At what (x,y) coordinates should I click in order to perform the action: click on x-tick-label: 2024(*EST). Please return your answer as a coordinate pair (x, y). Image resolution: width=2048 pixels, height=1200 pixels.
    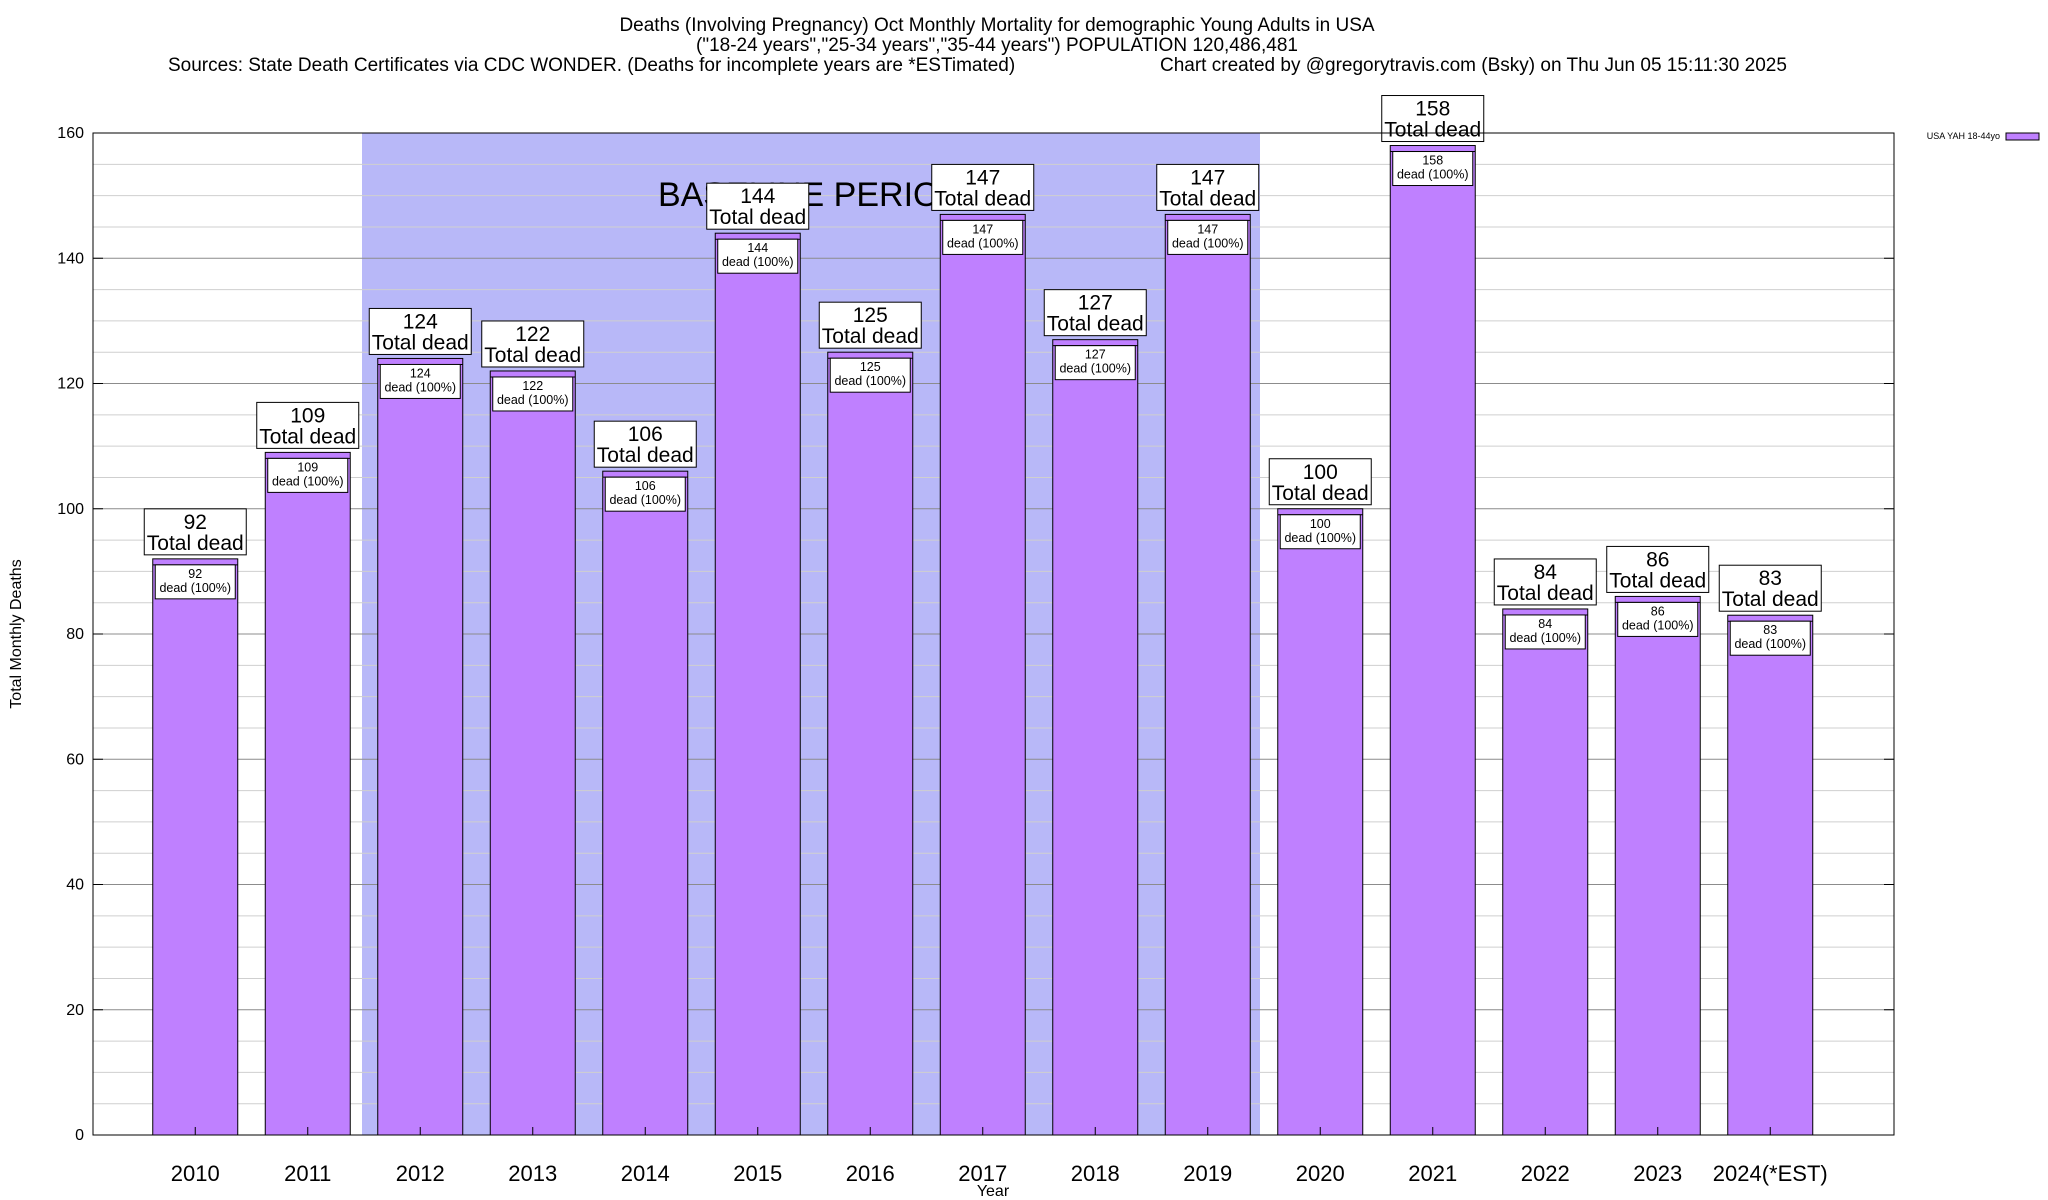
    Looking at the image, I should click on (1770, 1173).